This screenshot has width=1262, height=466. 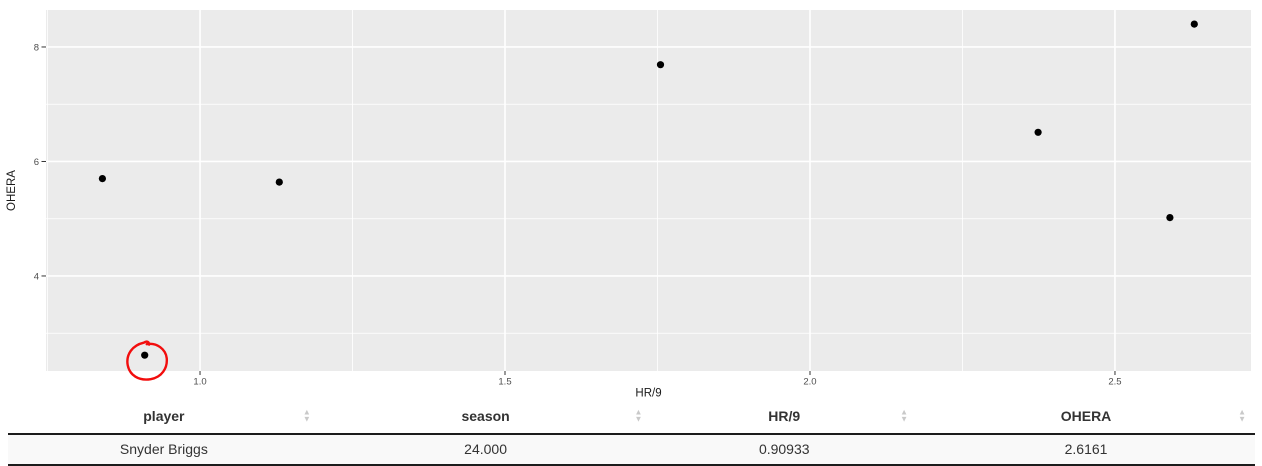 I want to click on cell-ohera: 2.6161, so click(x=1086, y=450).